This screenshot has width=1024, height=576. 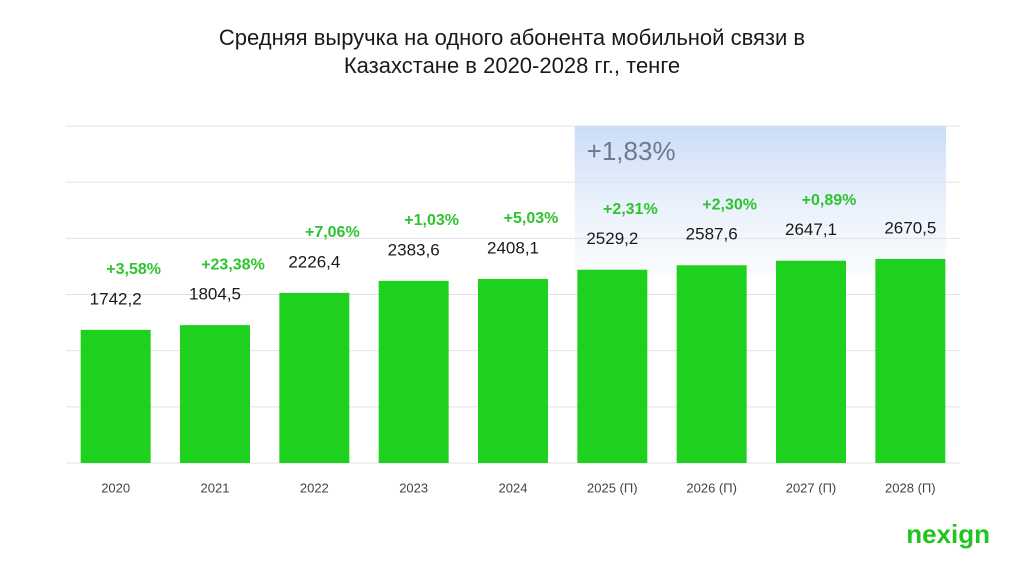 I want to click on logo: nexign, so click(x=948, y=534).